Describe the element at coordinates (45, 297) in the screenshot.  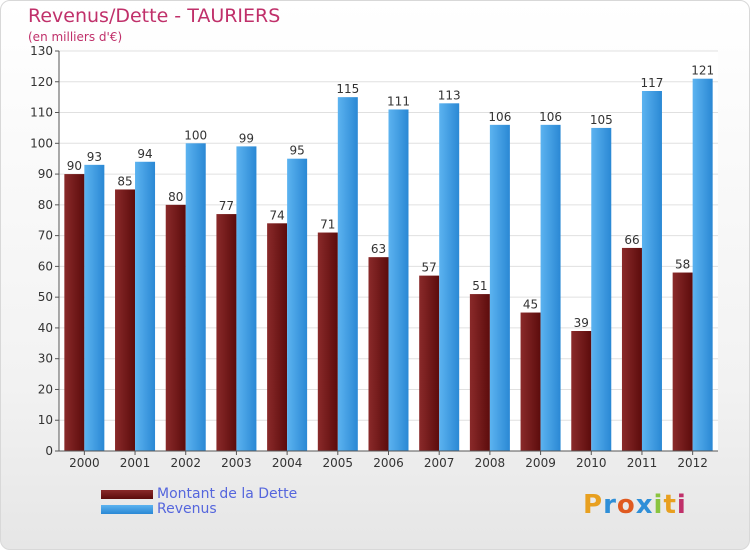
I see `y-tick-label: 50` at that location.